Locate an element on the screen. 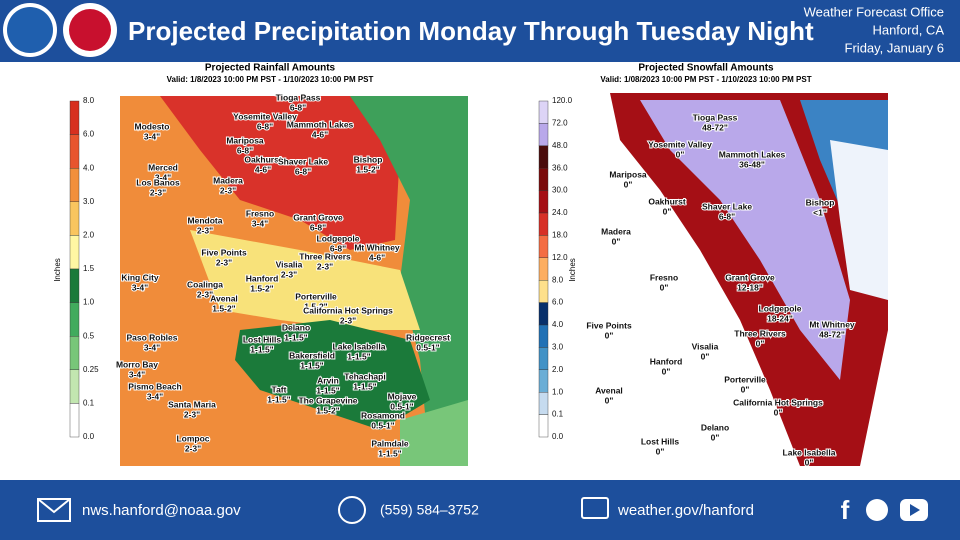 This screenshot has height=540, width=960. scale-label: 4.0 is located at coordinates (89, 167).